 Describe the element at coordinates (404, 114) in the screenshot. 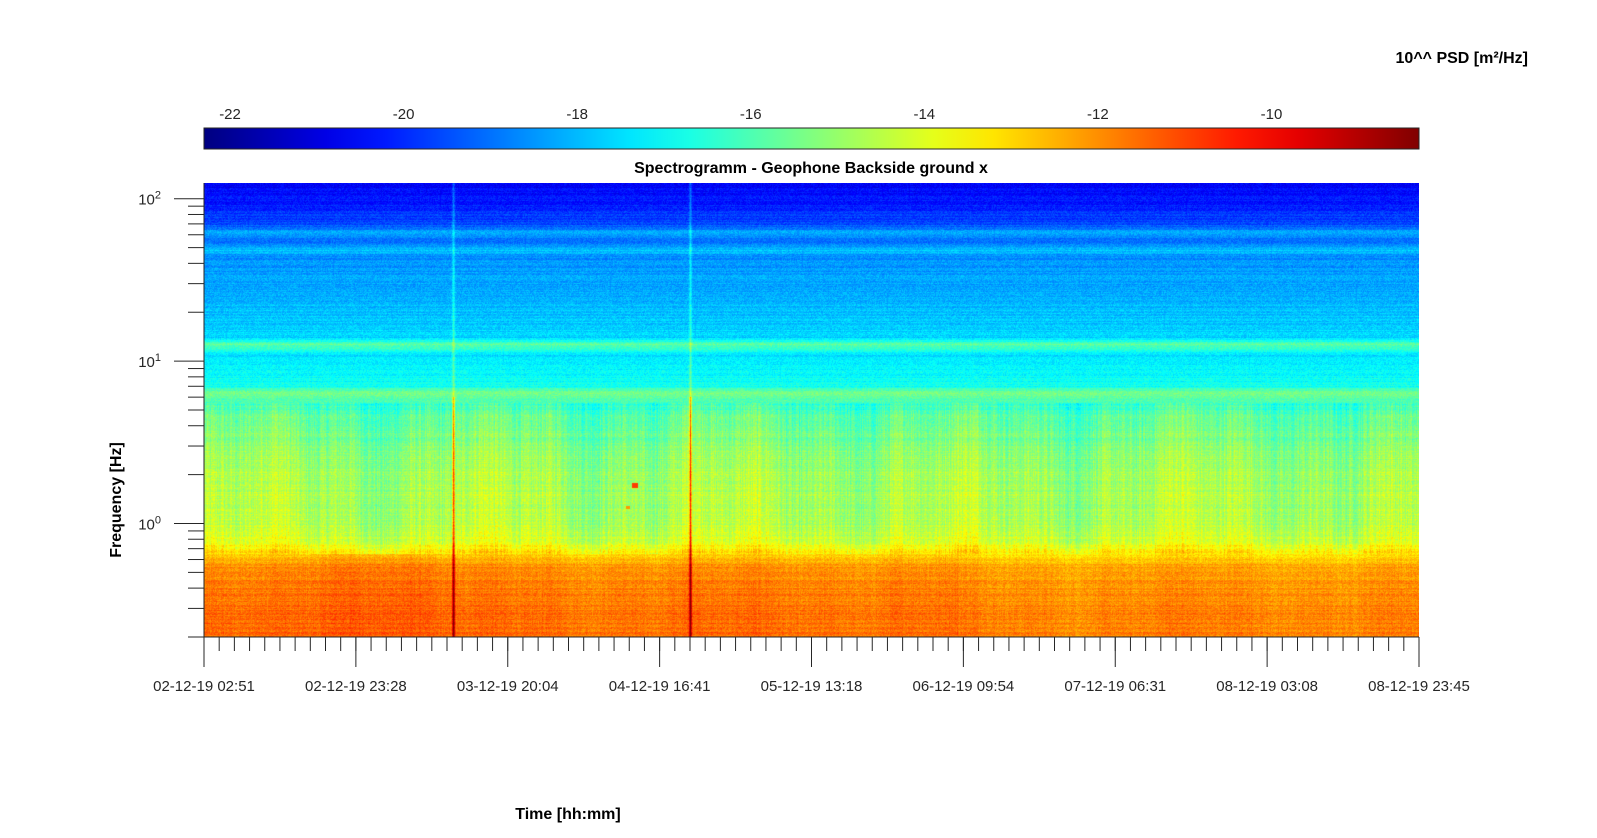

I see `colorbar-tick-label: -20` at that location.